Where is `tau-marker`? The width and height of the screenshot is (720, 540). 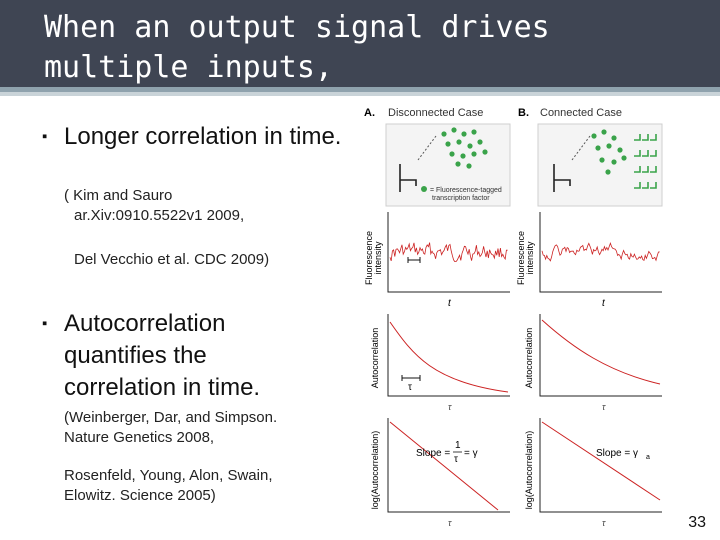 tau-marker is located at coordinates (411, 378).